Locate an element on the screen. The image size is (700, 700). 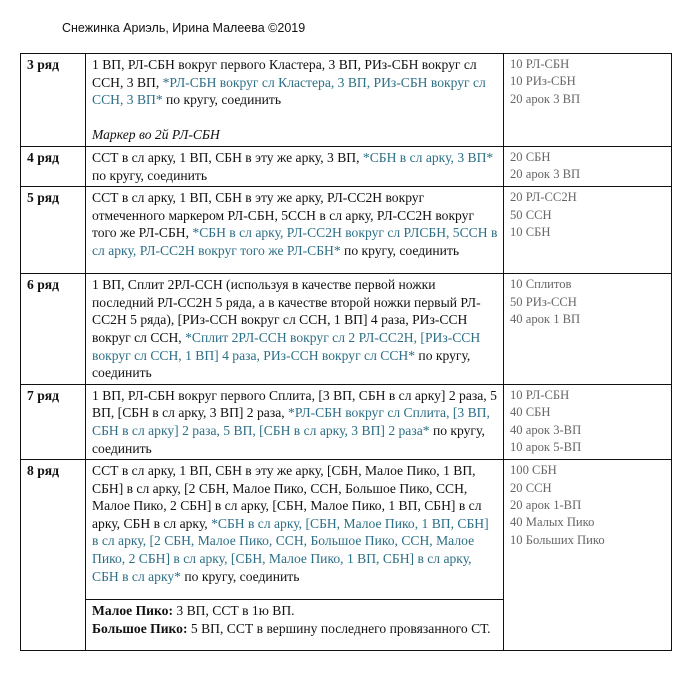
stitch-count: 50 ССН is located at coordinates (531, 214).